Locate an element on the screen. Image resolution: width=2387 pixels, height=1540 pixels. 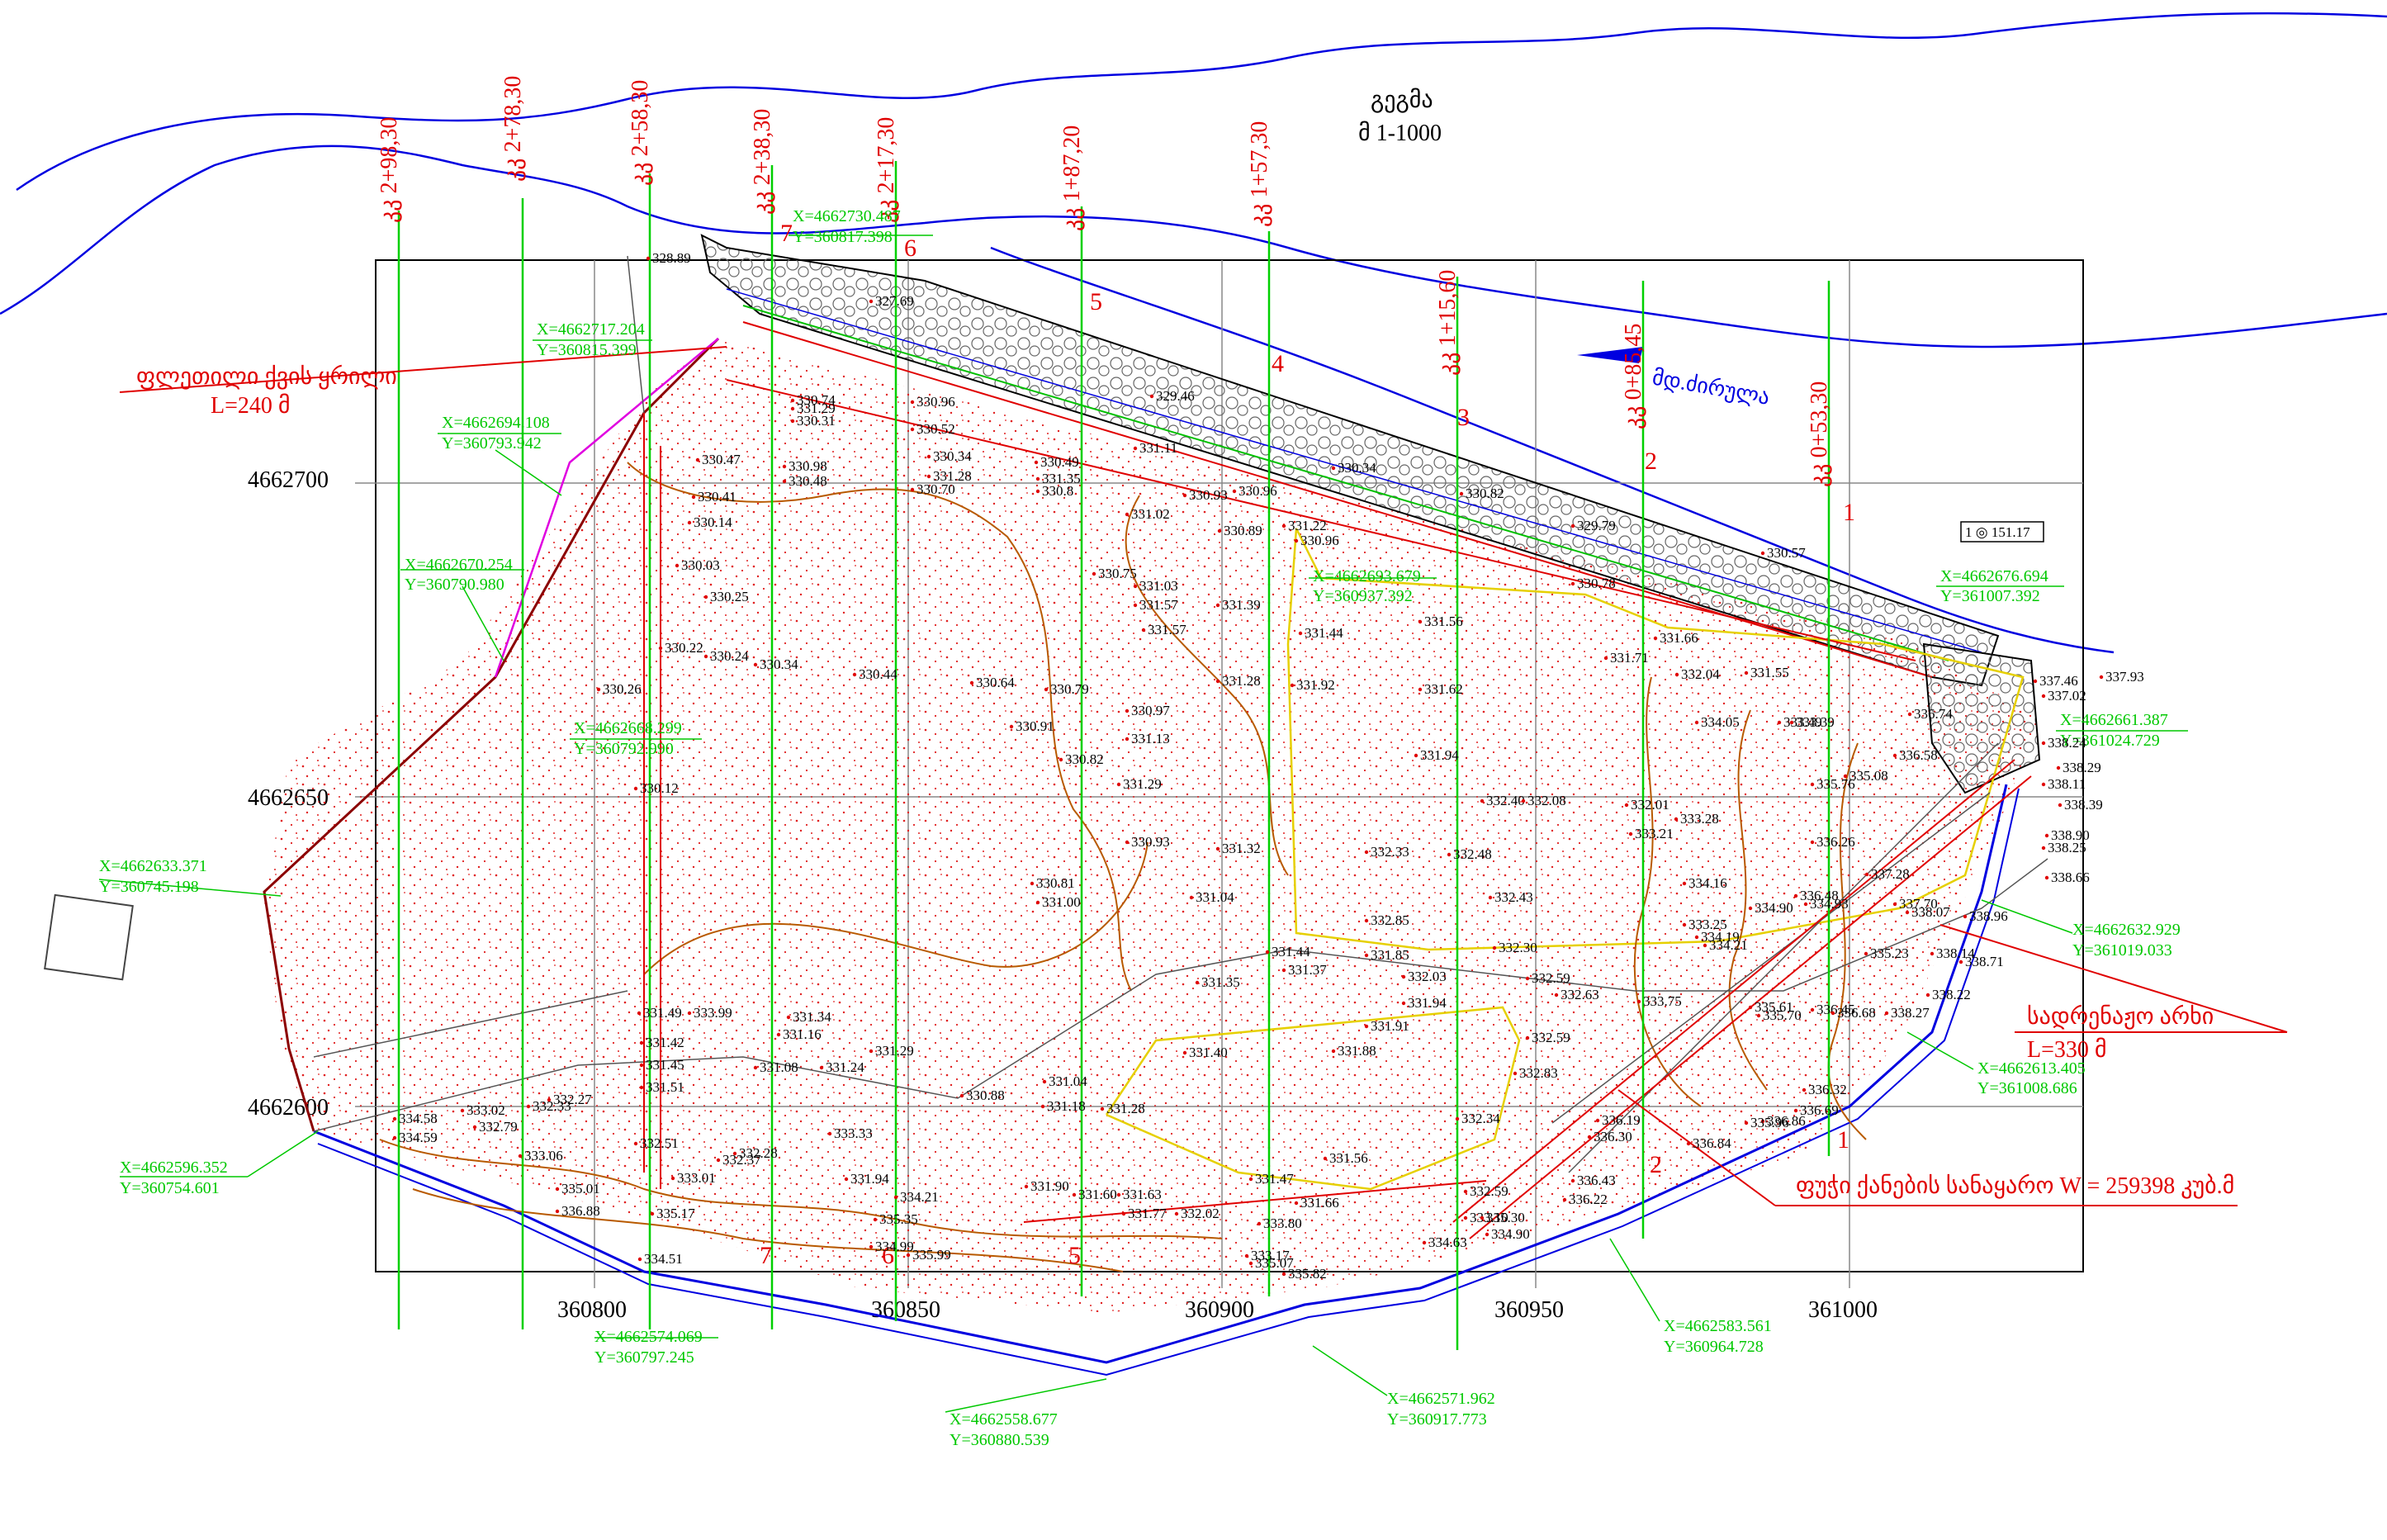
drainage-label: სადრენაჟო არხი is located at coordinates (2120, 1017).